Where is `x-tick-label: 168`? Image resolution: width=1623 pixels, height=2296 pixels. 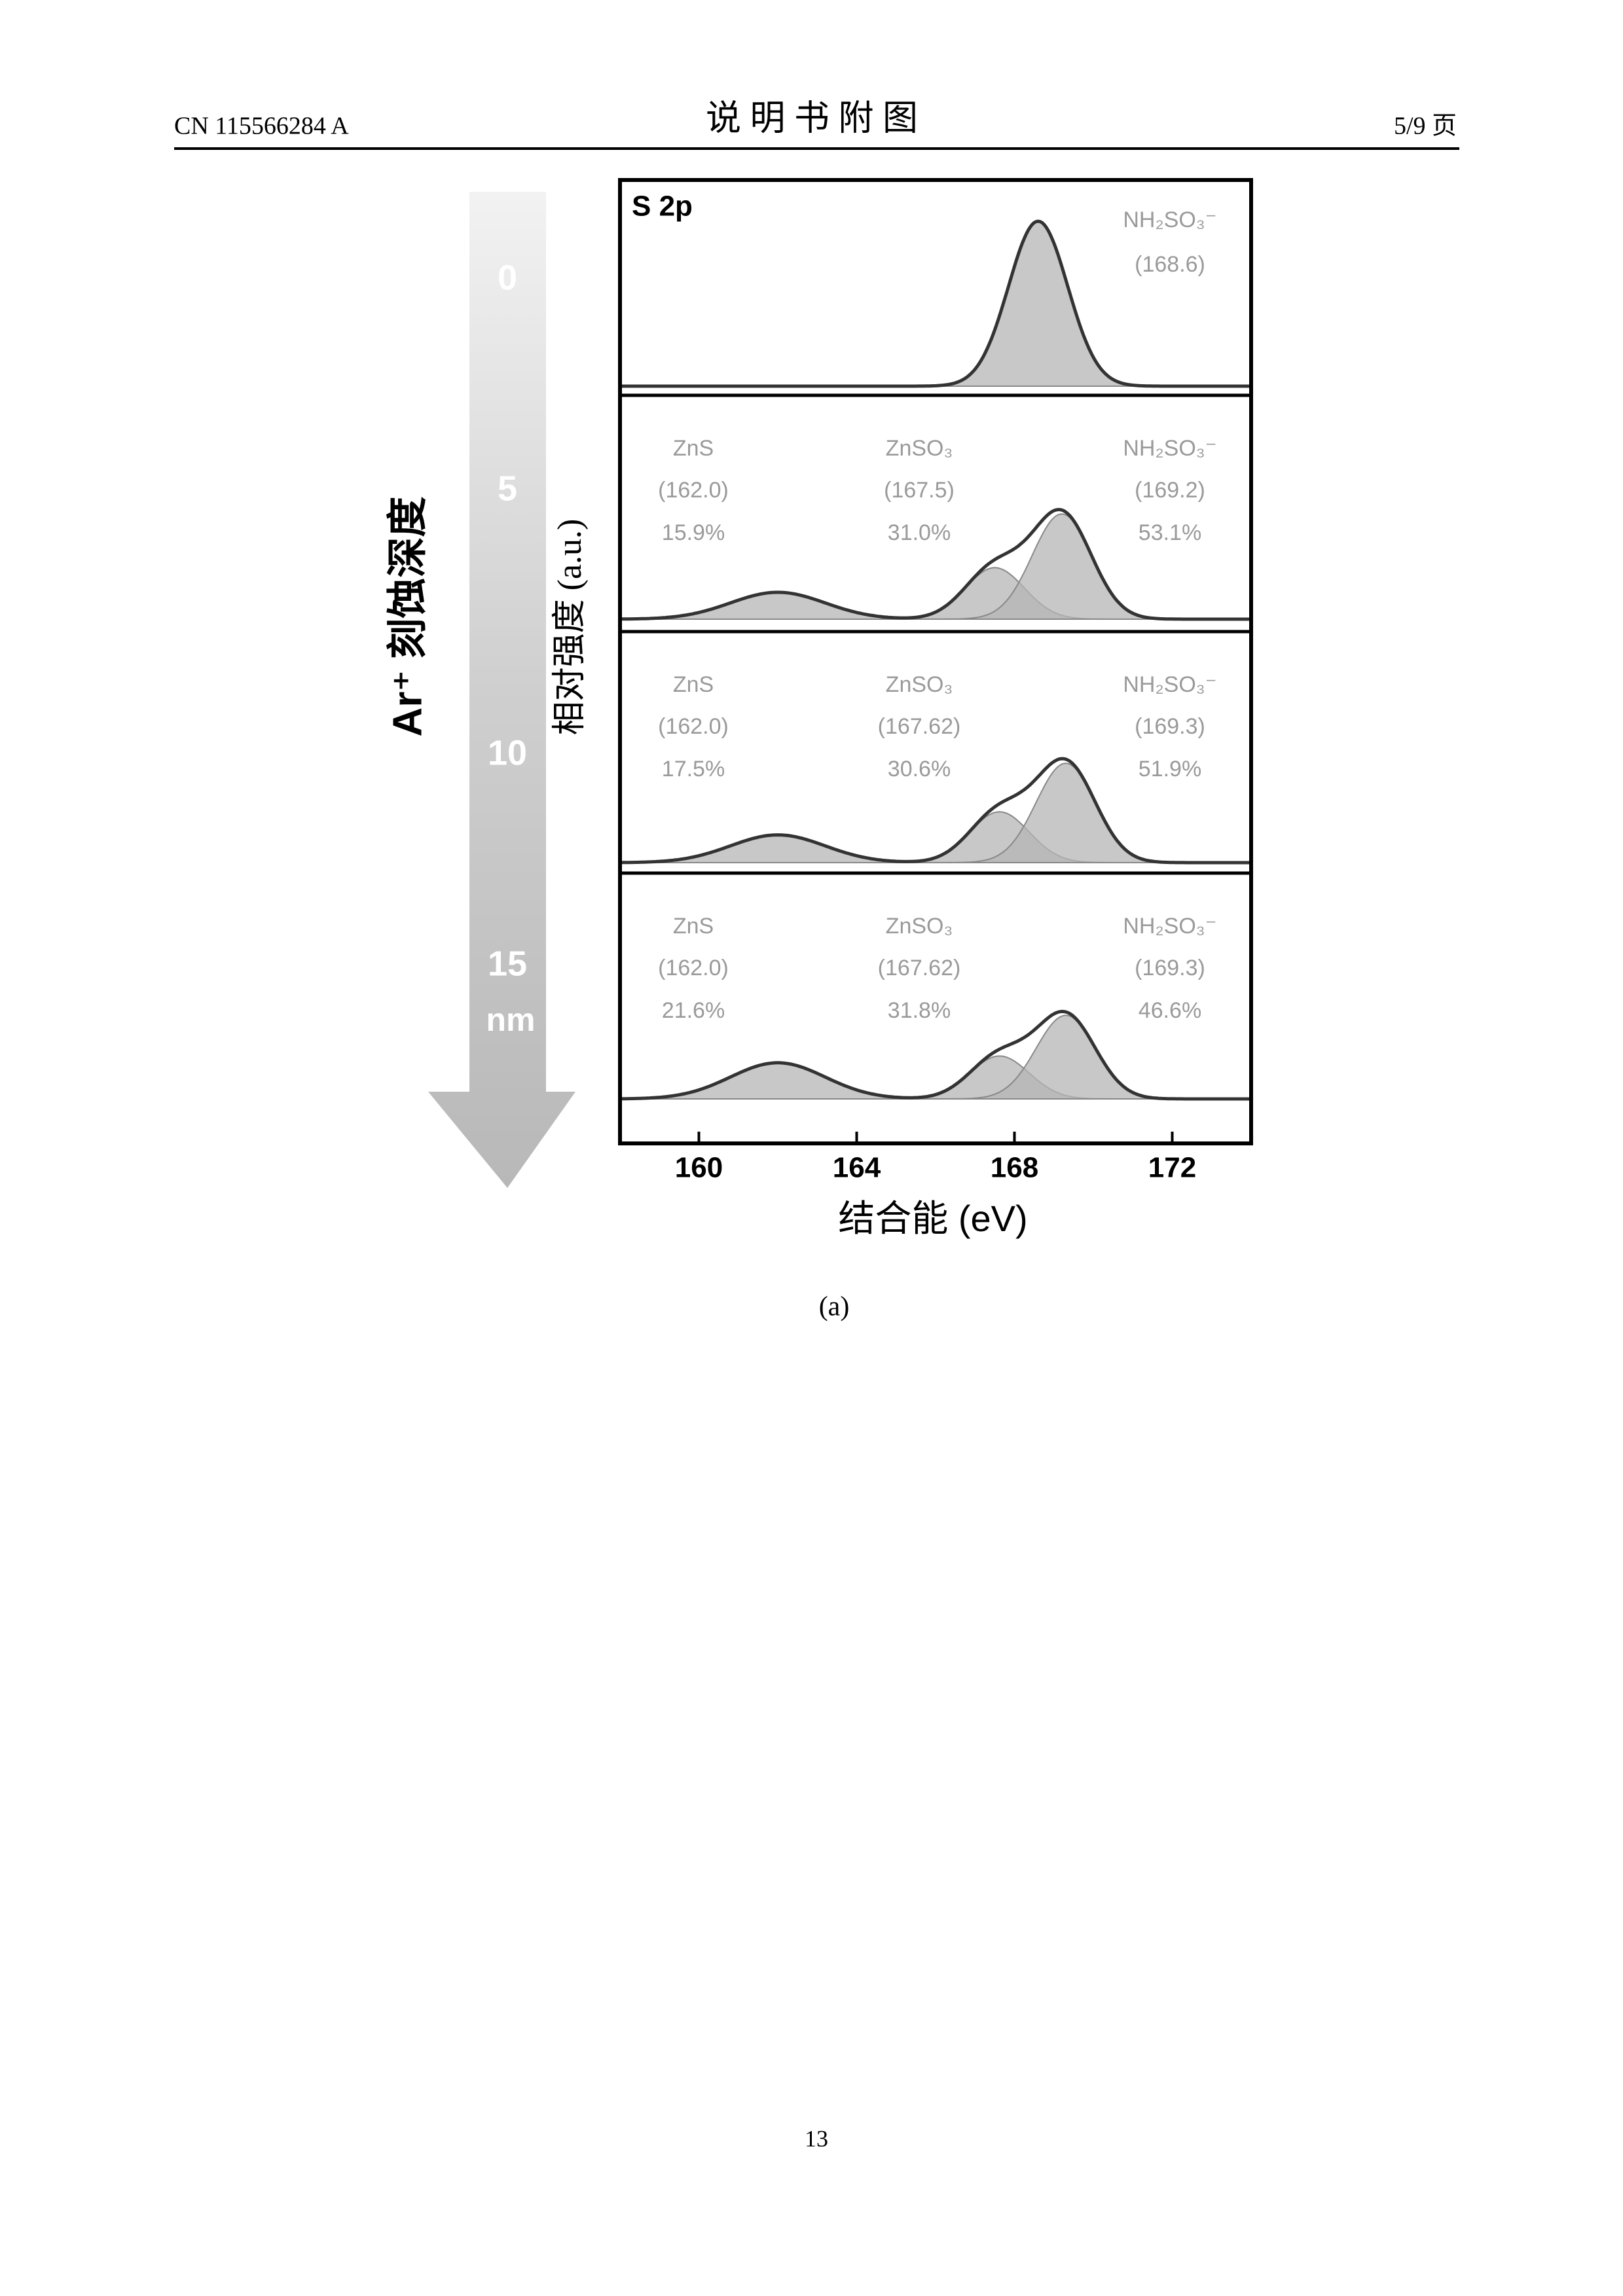 x-tick-label: 168 is located at coordinates (1014, 1168).